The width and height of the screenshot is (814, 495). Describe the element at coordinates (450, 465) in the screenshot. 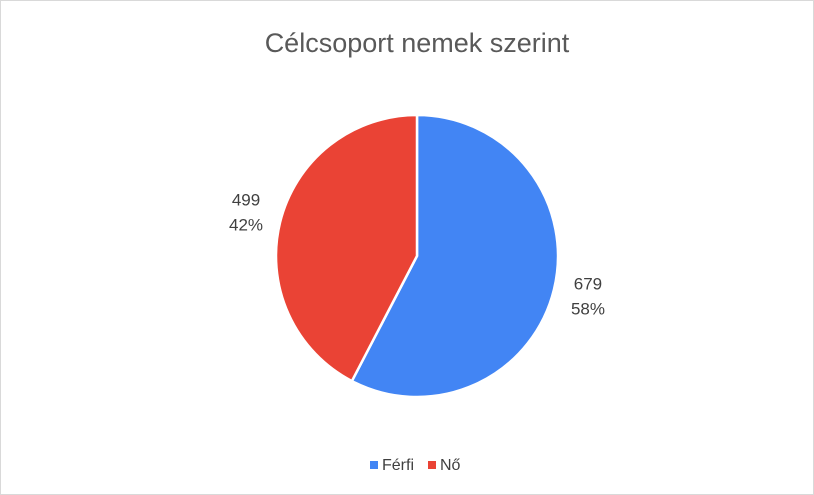

I see `legend-label: Nő` at that location.